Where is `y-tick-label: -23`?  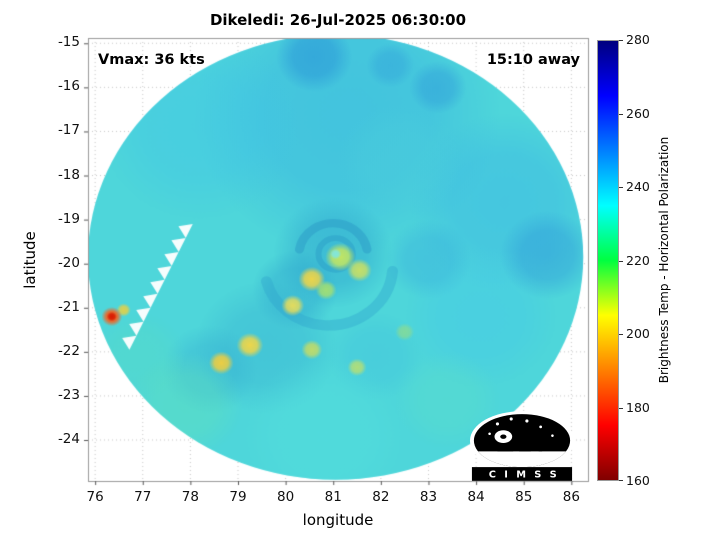 y-tick-label: -23 is located at coordinates (68, 394).